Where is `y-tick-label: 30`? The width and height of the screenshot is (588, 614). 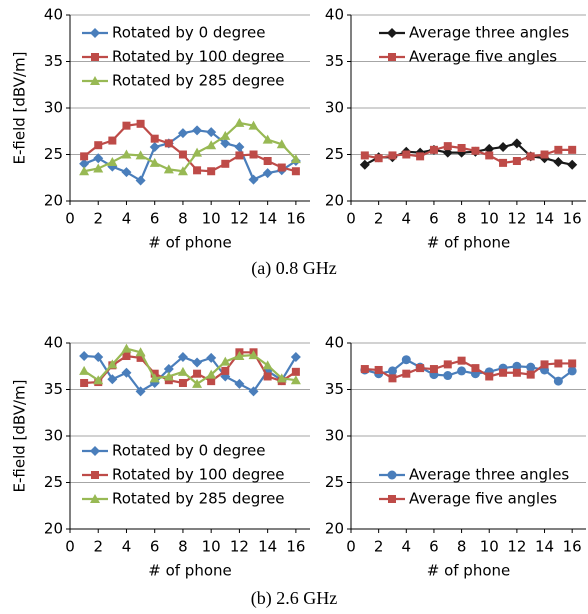 y-tick-label: 30 is located at coordinates (53, 436).